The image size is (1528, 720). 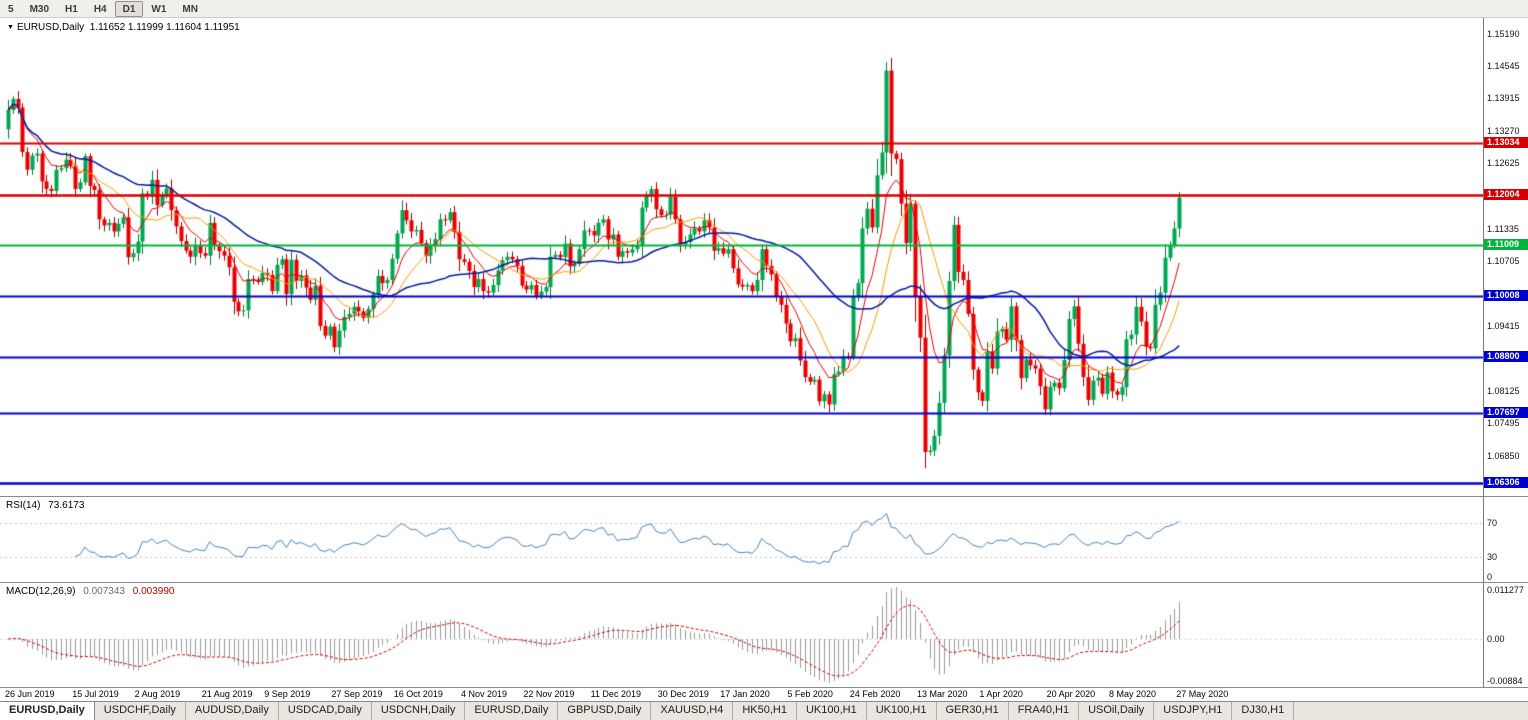 I want to click on price-axis-label: 1.14545, so click(x=1503, y=66).